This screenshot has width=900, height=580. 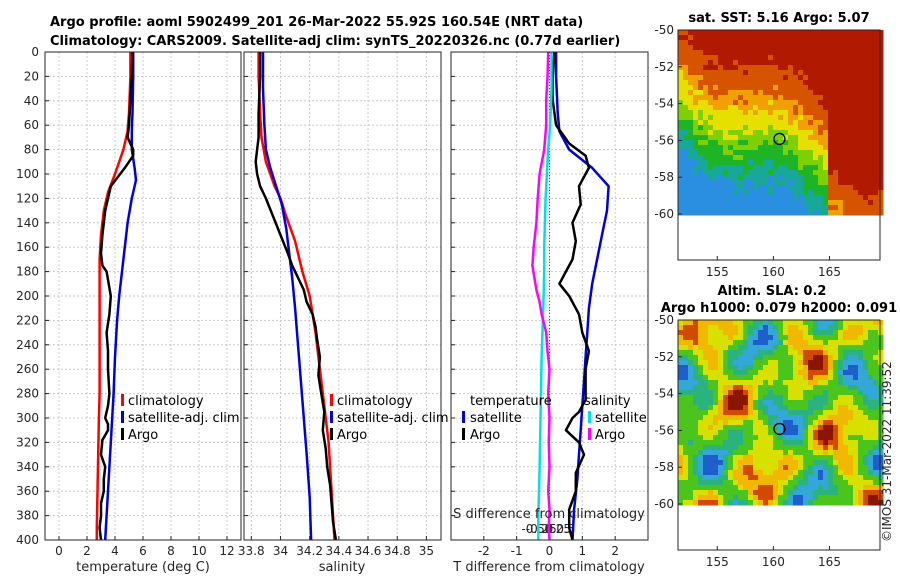 What do you see at coordinates (779, 308) in the screenshot?
I see `sla-map-title-line2: Argo h1000: 0.079 h2000: 0.091` at bounding box center [779, 308].